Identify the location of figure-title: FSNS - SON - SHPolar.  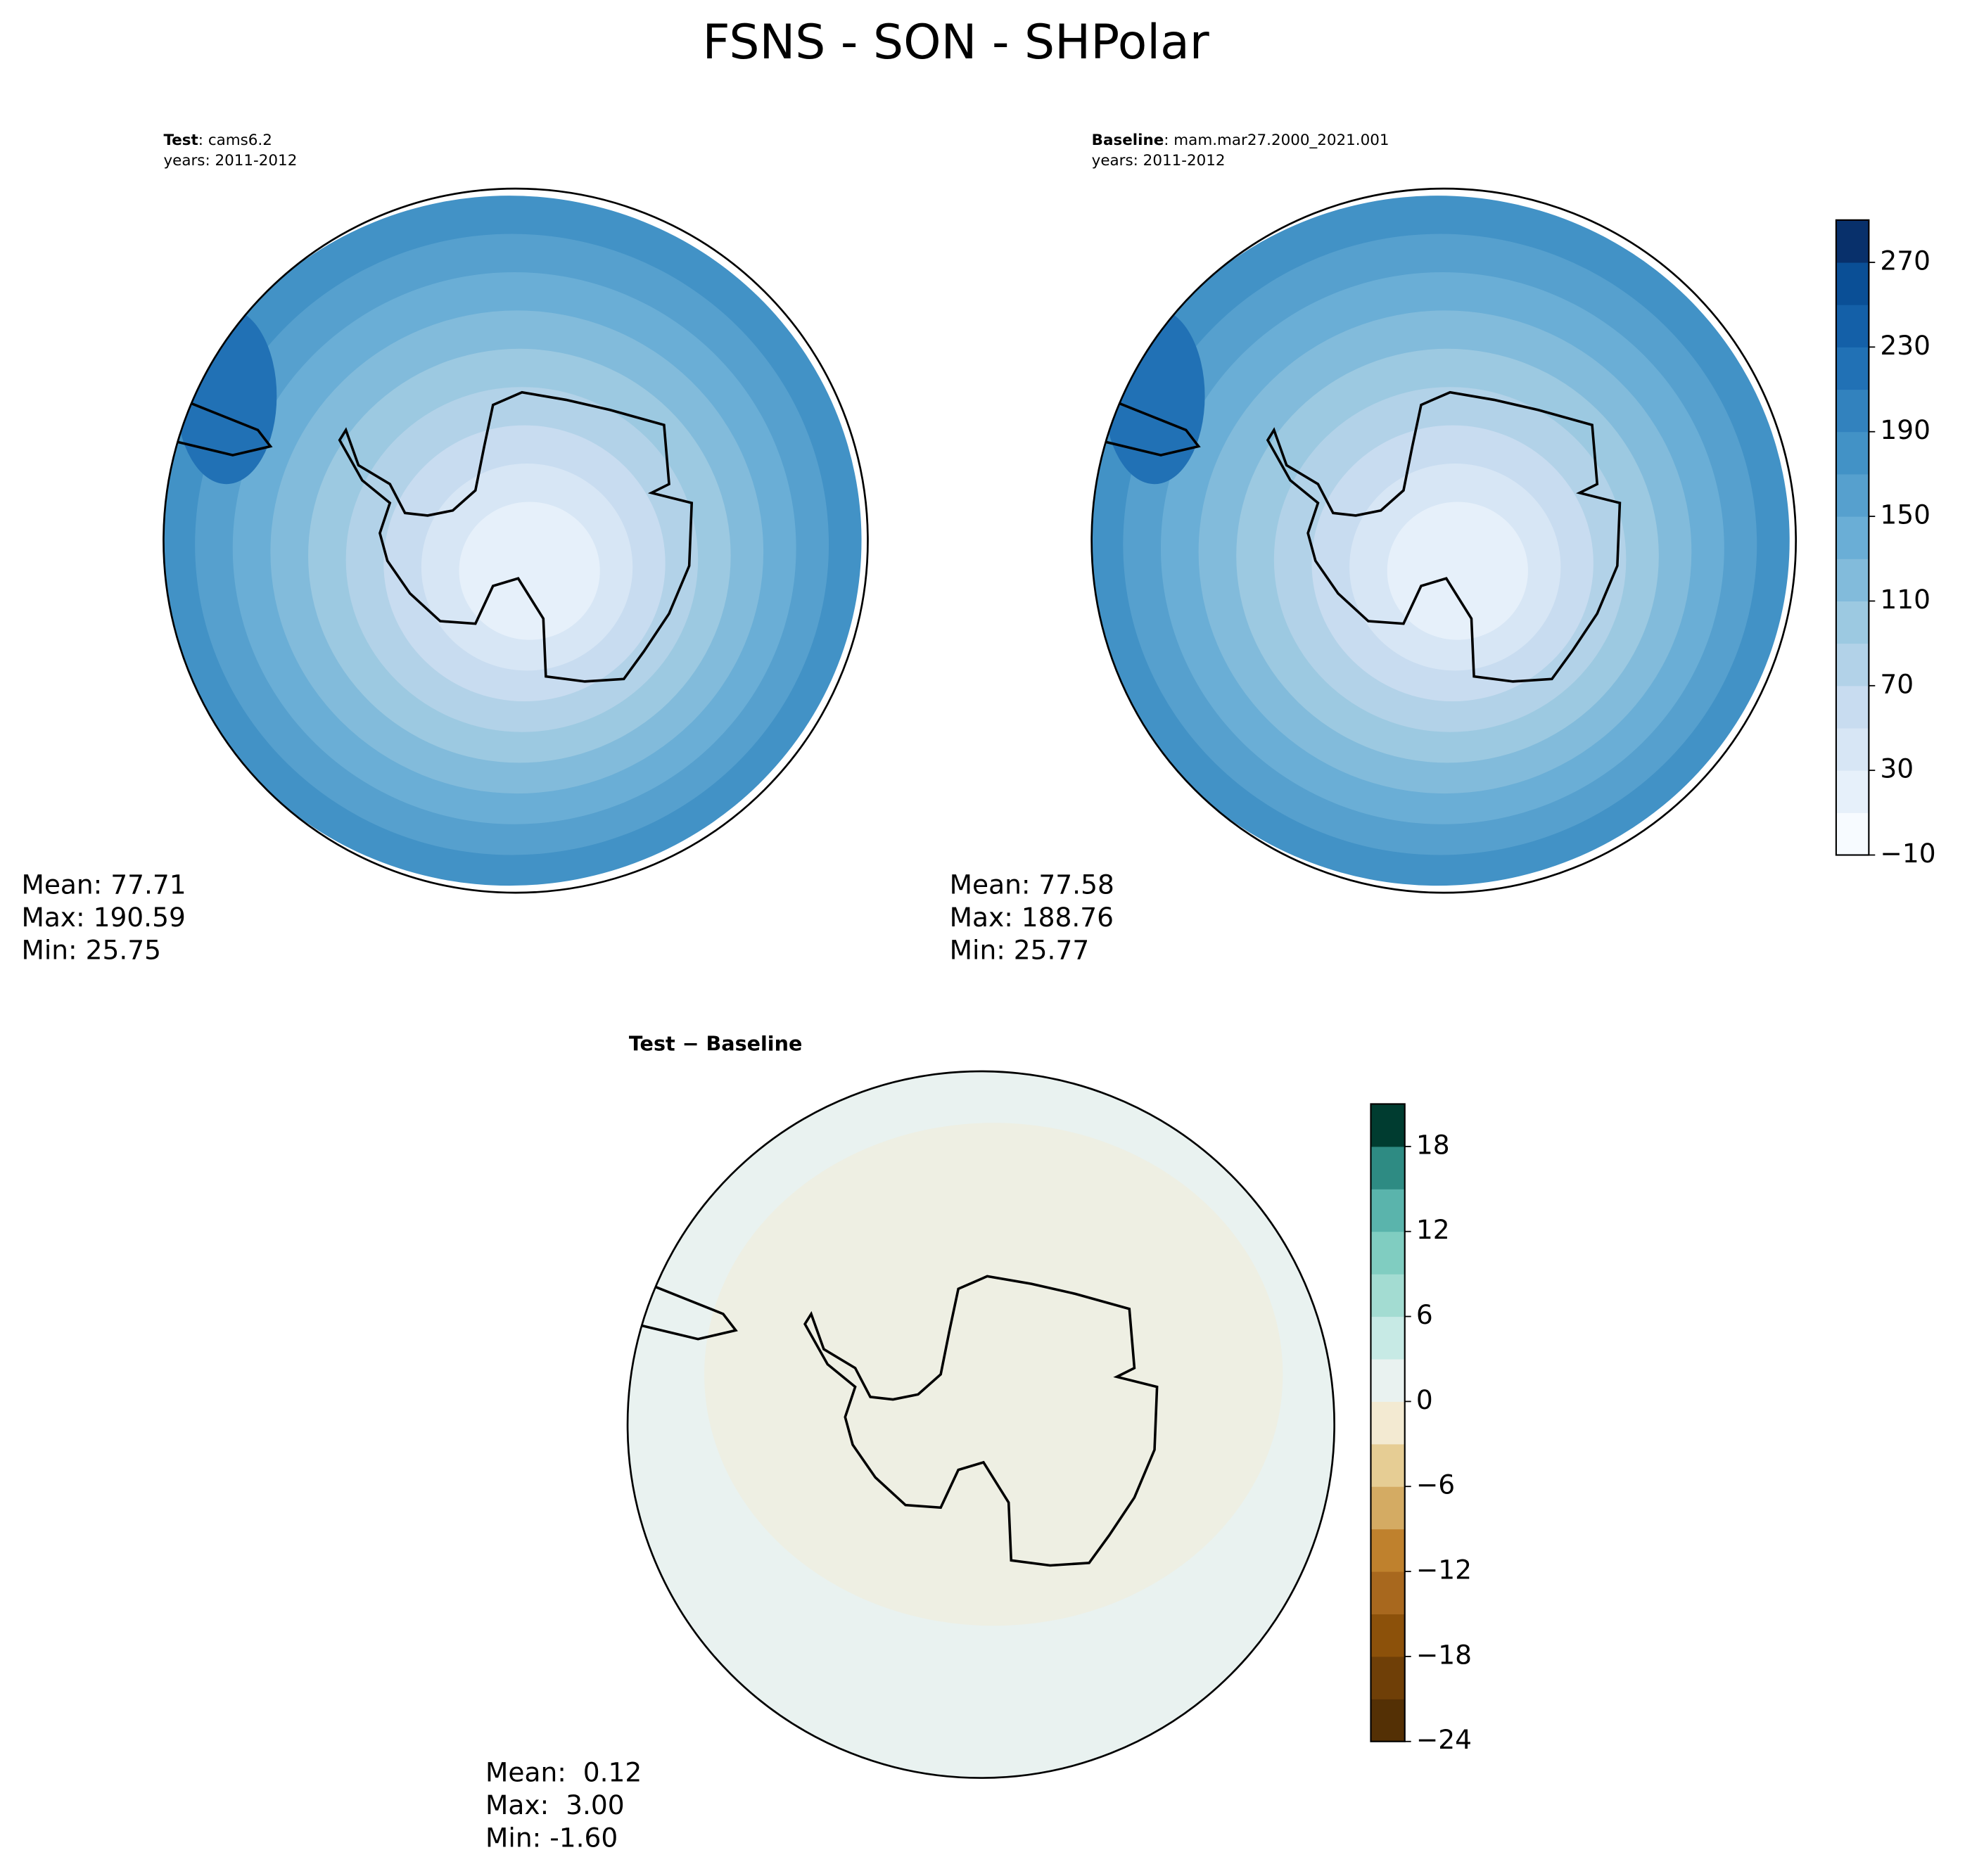
(956, 42).